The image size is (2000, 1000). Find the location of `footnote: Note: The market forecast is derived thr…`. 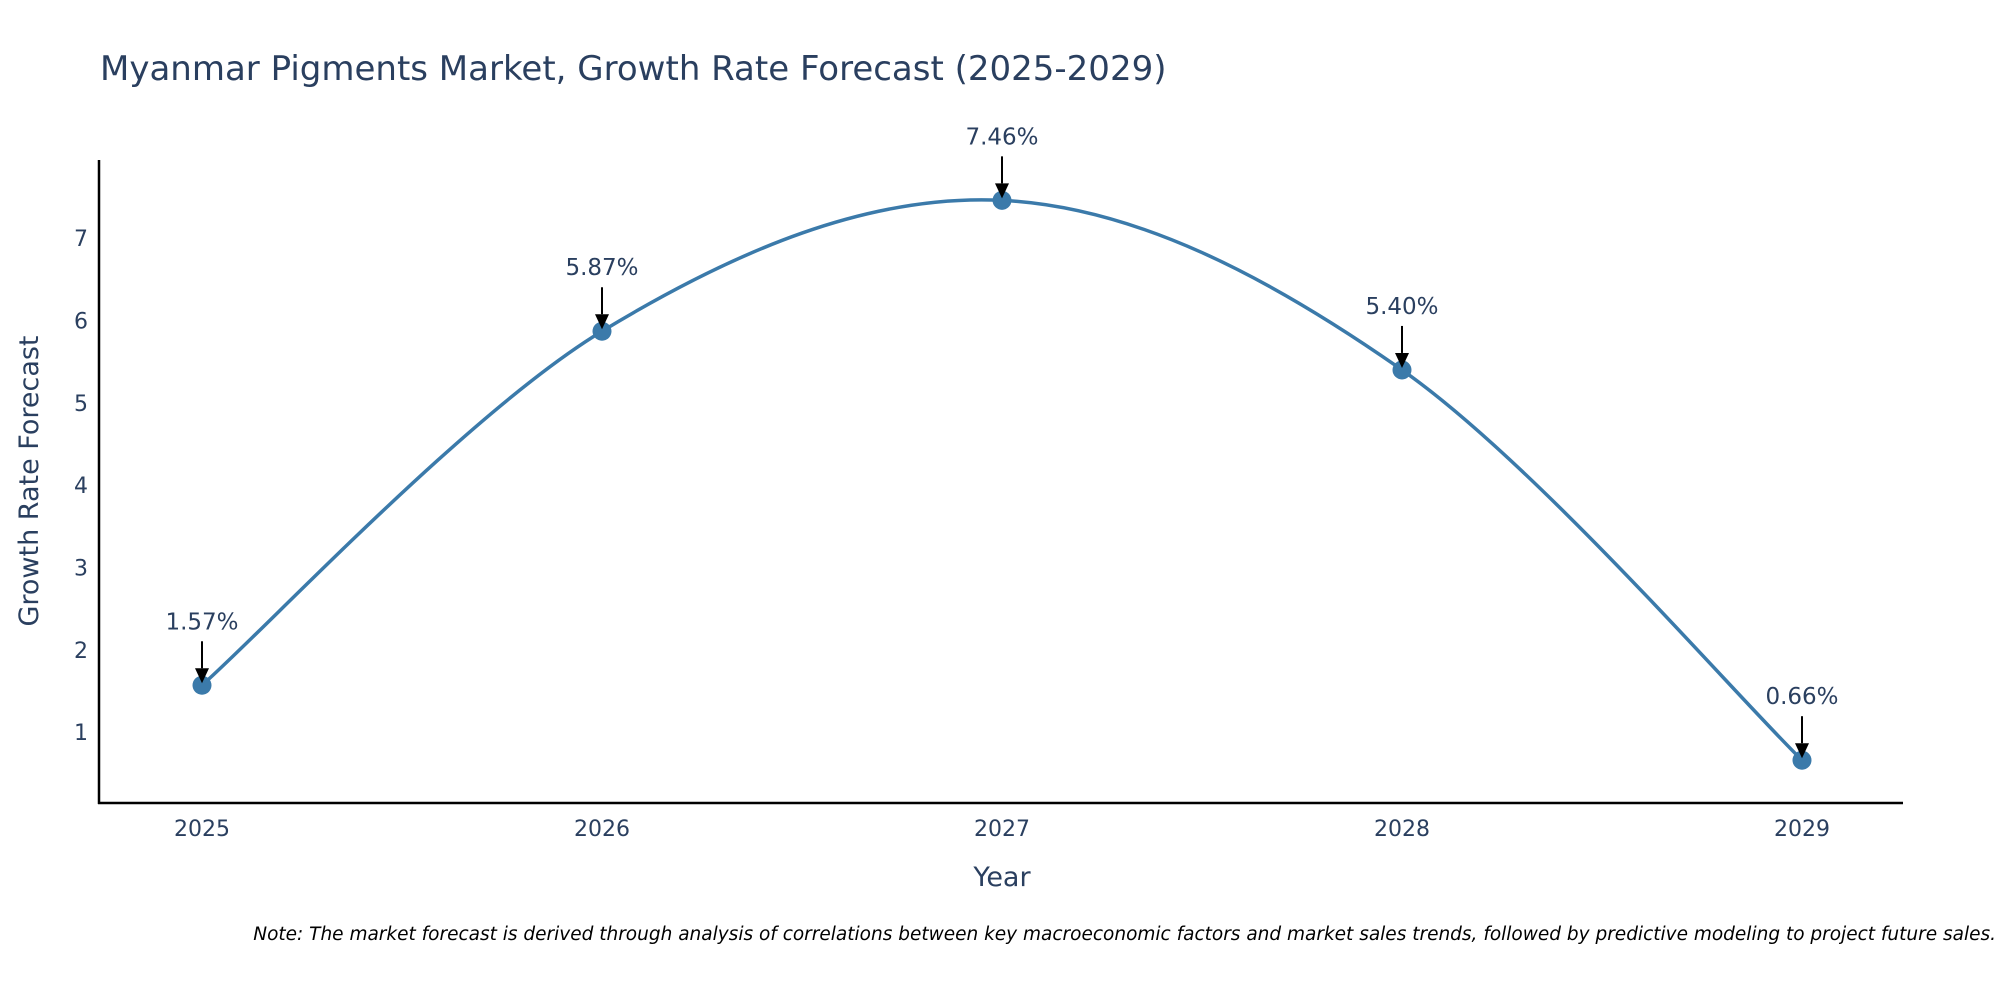

footnote: Note: The market forecast is derived thr… is located at coordinates (1124, 934).